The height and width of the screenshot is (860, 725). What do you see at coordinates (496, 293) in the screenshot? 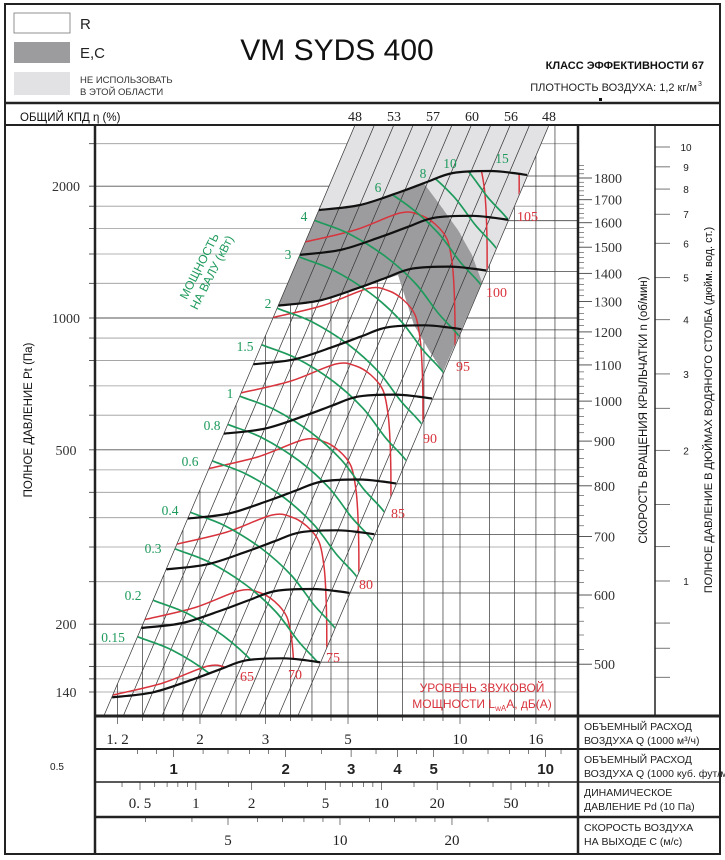
I see `sound-curve-label: 100` at bounding box center [496, 293].